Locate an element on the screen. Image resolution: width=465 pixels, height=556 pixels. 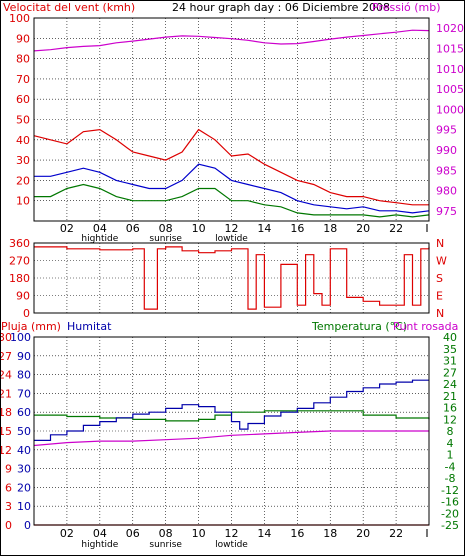
direction-tick-label: 90 is located at coordinates (23, 296).